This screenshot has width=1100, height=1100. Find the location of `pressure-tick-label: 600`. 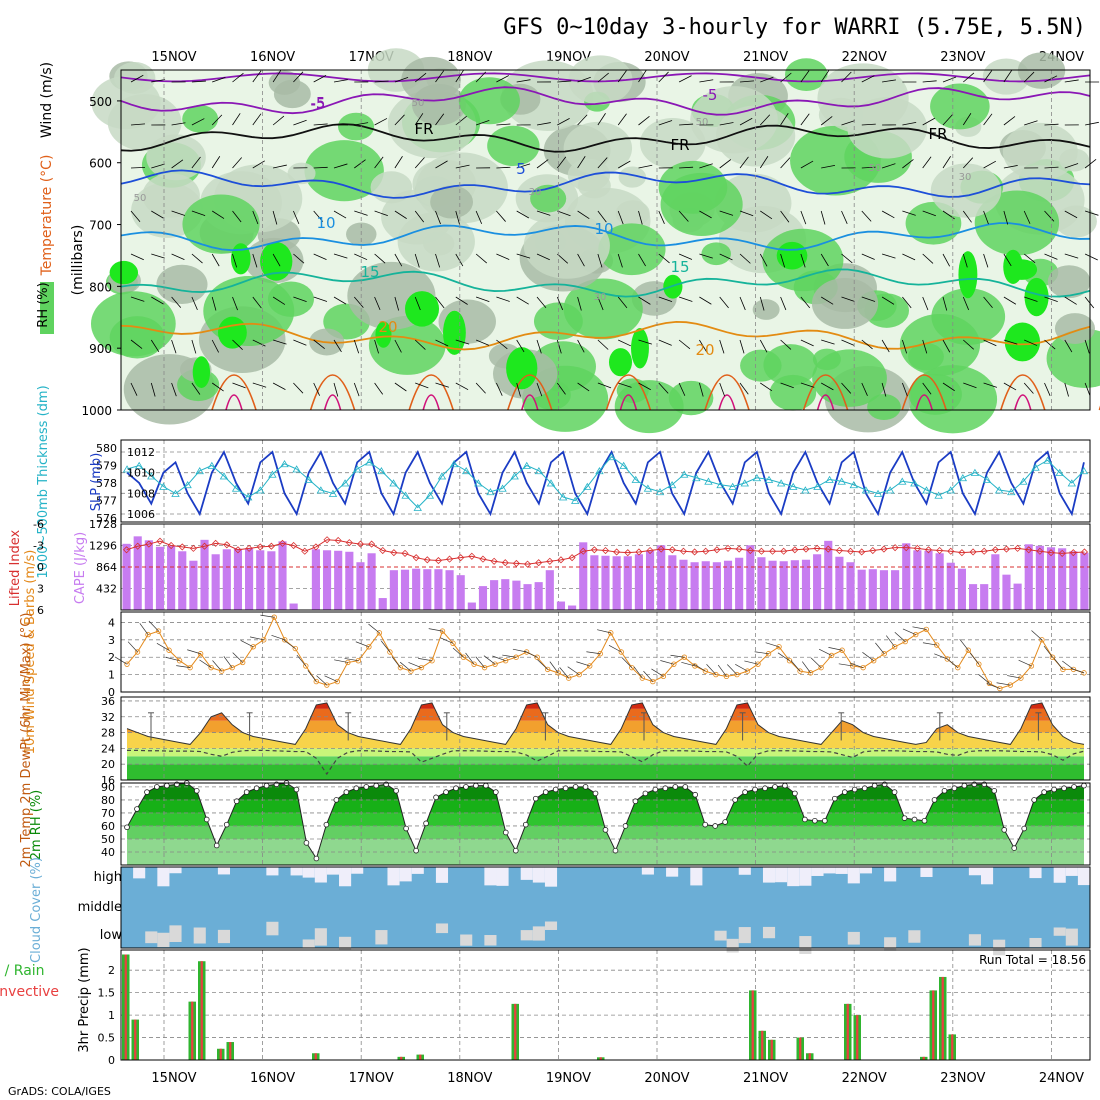

pressure-tick-label: 600 is located at coordinates (100, 164).